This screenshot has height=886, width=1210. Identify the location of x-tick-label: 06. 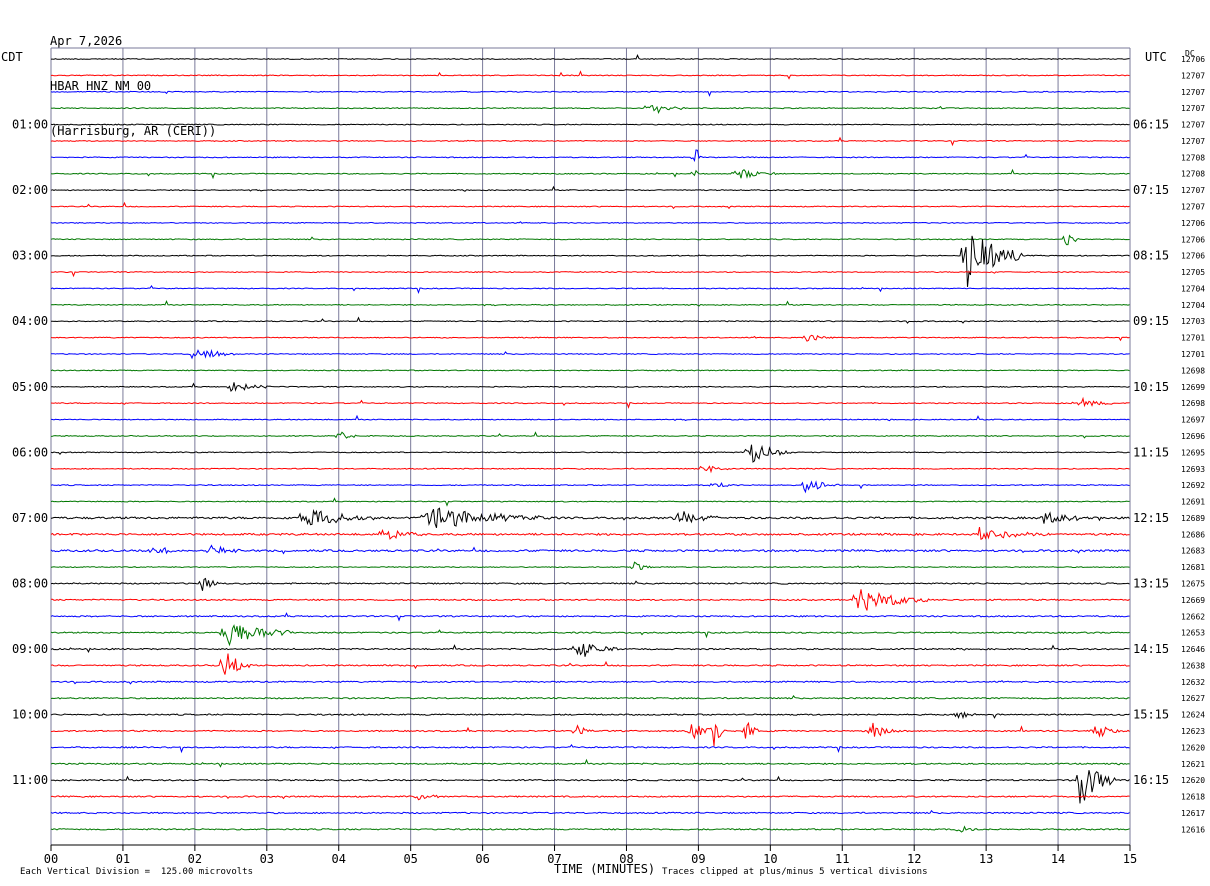
(482, 859).